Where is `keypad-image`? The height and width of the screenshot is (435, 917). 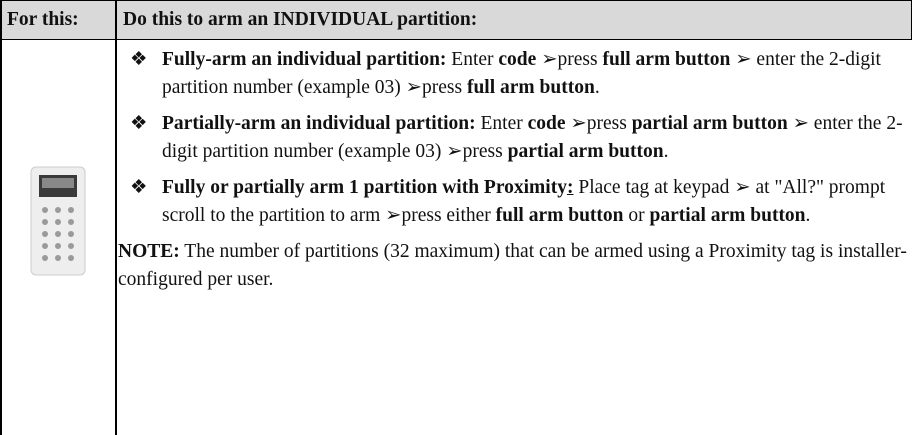 keypad-image is located at coordinates (58, 221).